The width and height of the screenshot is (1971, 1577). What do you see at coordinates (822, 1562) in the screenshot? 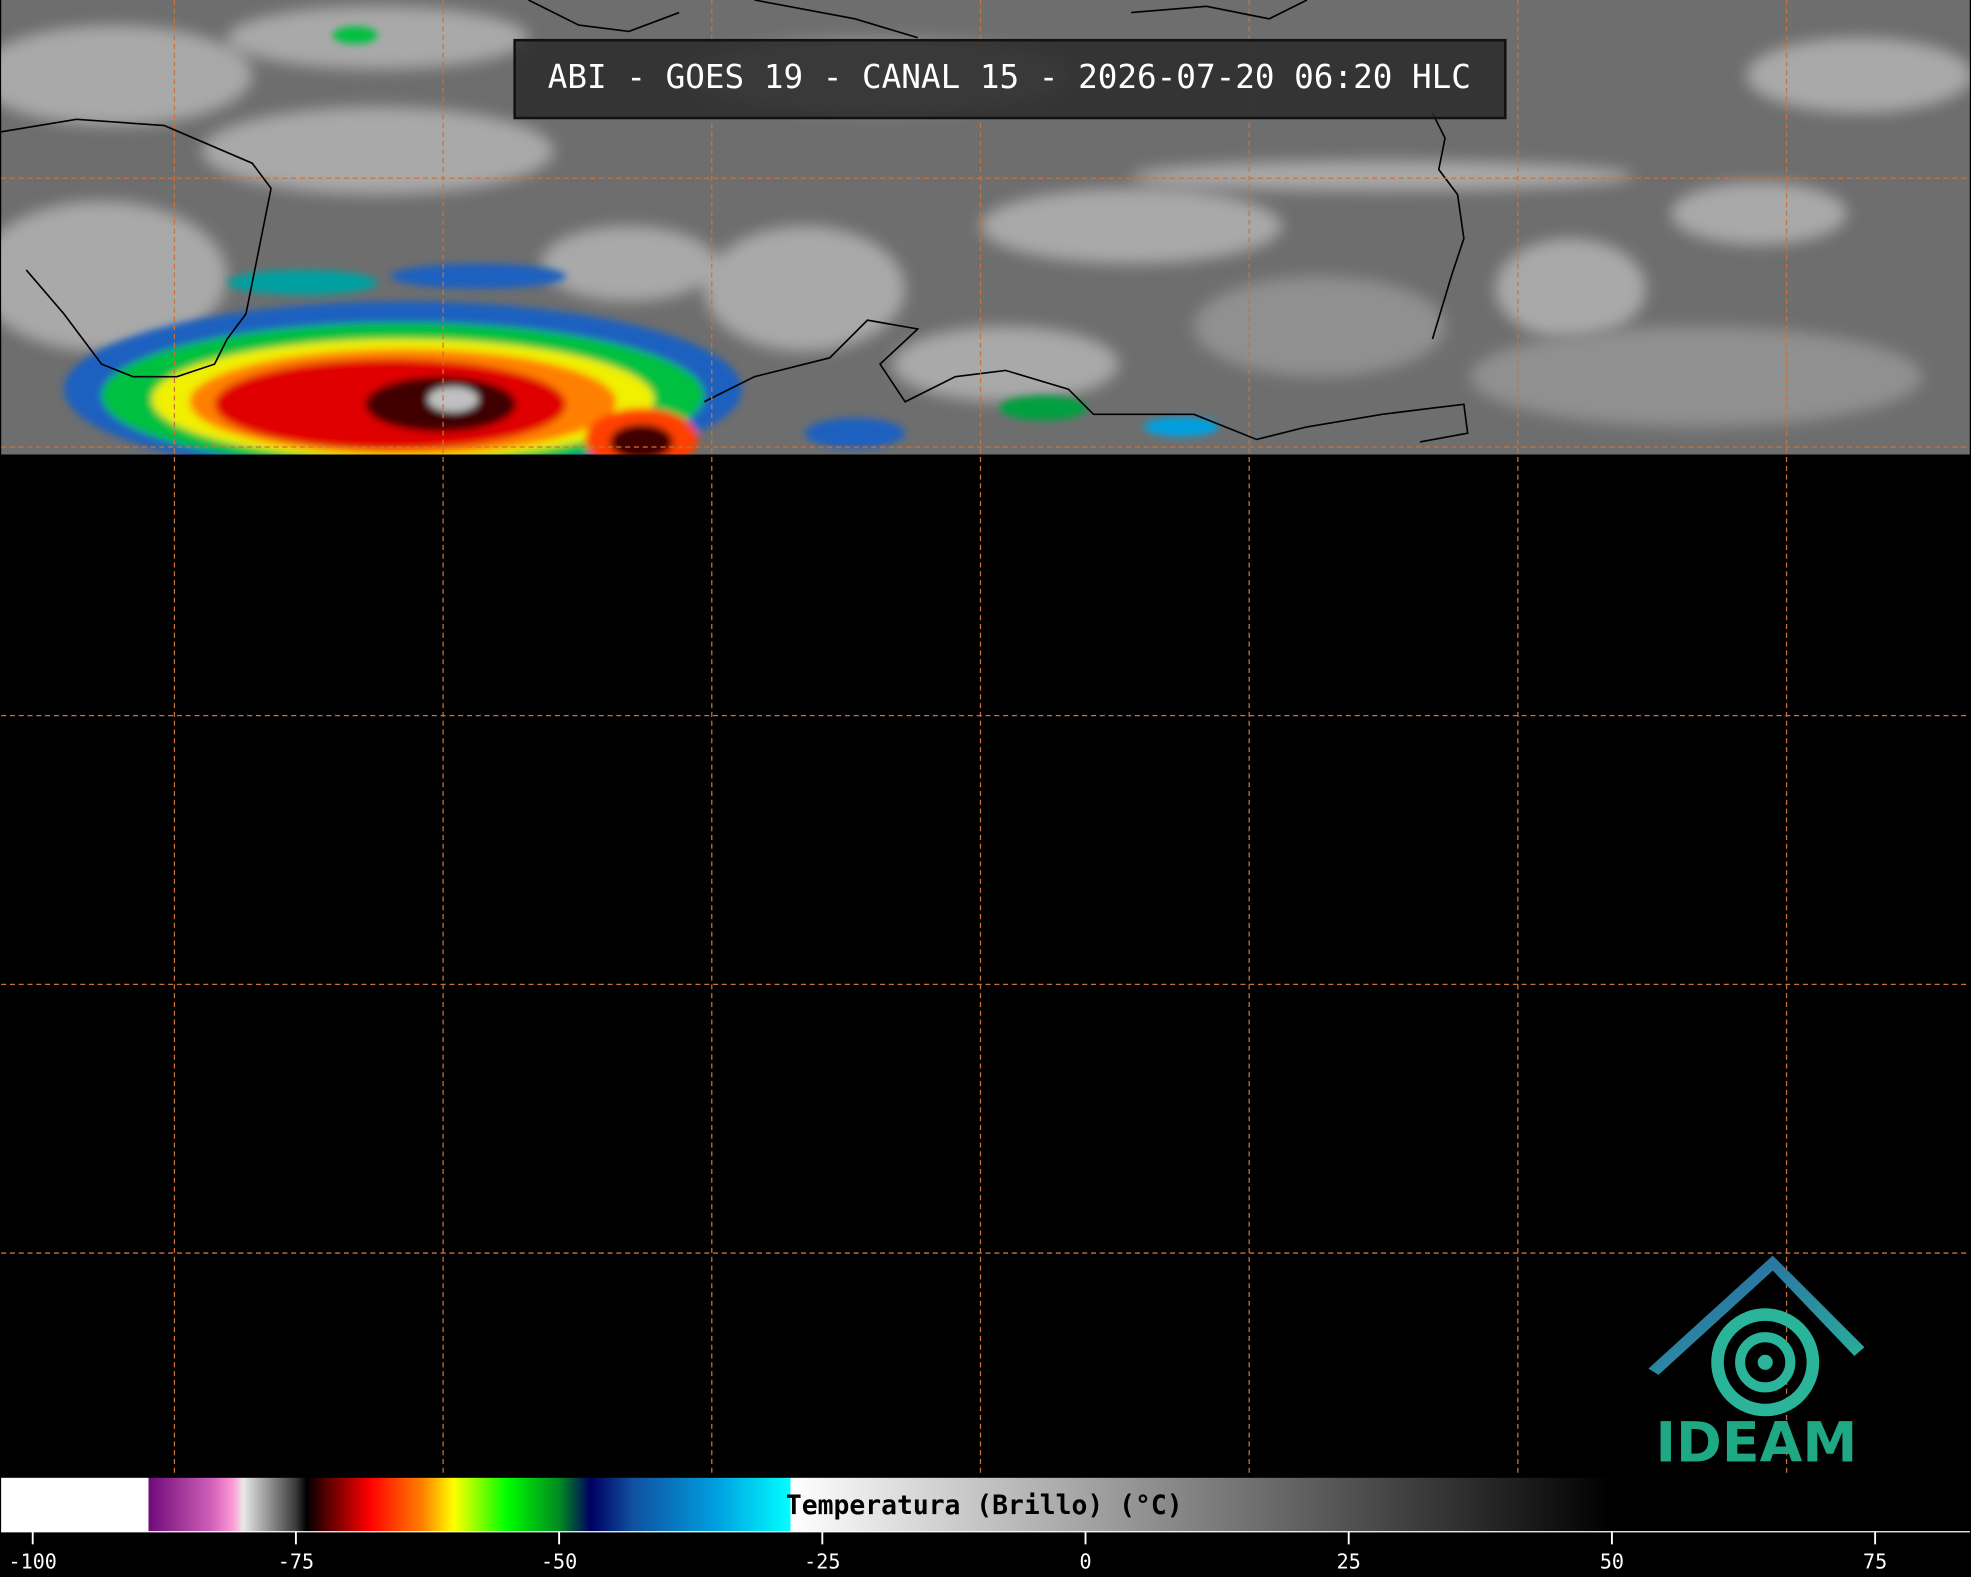
I see `colorbar-tick-label: -25` at bounding box center [822, 1562].